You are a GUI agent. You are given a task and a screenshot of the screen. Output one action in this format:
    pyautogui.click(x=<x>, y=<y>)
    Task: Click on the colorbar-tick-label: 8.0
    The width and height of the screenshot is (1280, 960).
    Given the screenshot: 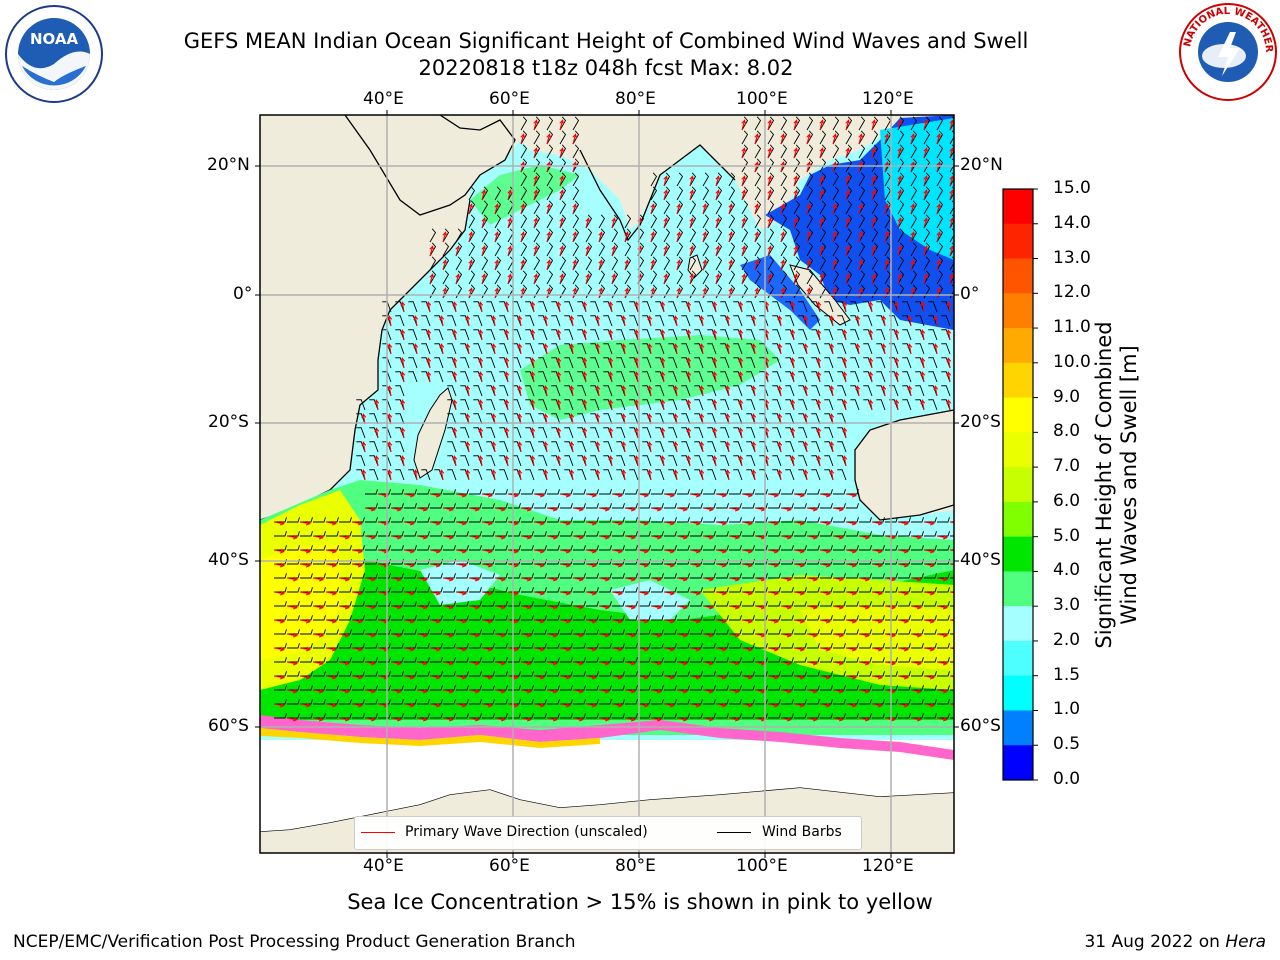 What is the action you would take?
    pyautogui.click(x=1067, y=431)
    